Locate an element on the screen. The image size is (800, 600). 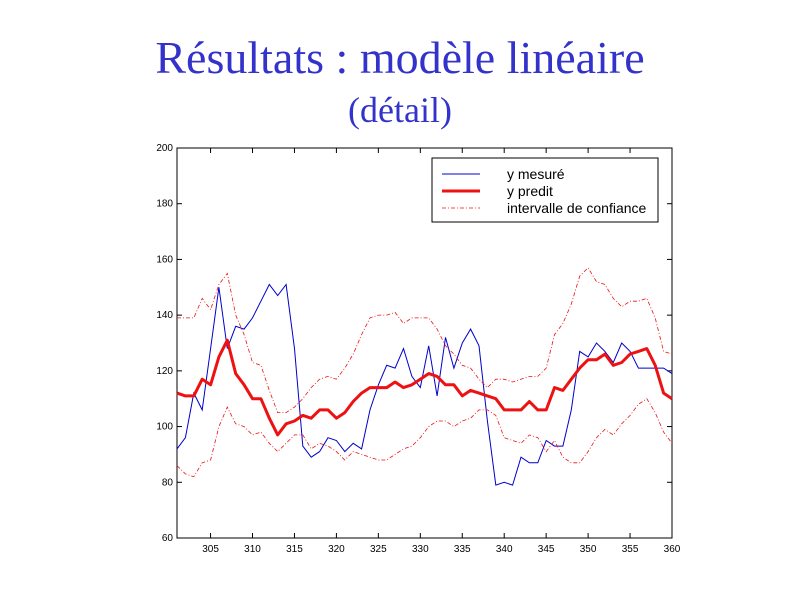
legend-label: y mesuré is located at coordinates (536, 174).